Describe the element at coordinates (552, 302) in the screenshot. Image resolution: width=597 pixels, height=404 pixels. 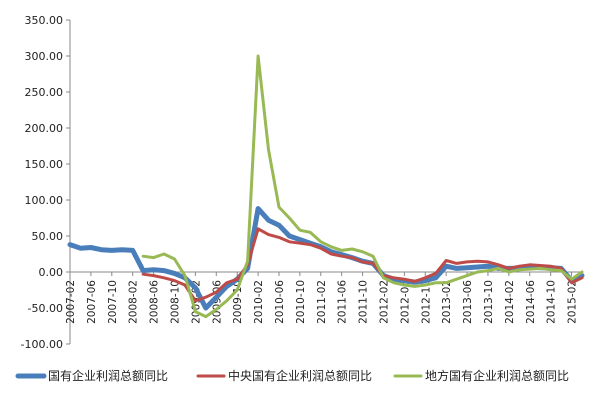
I see `x-tick-label: 2014-10` at that location.